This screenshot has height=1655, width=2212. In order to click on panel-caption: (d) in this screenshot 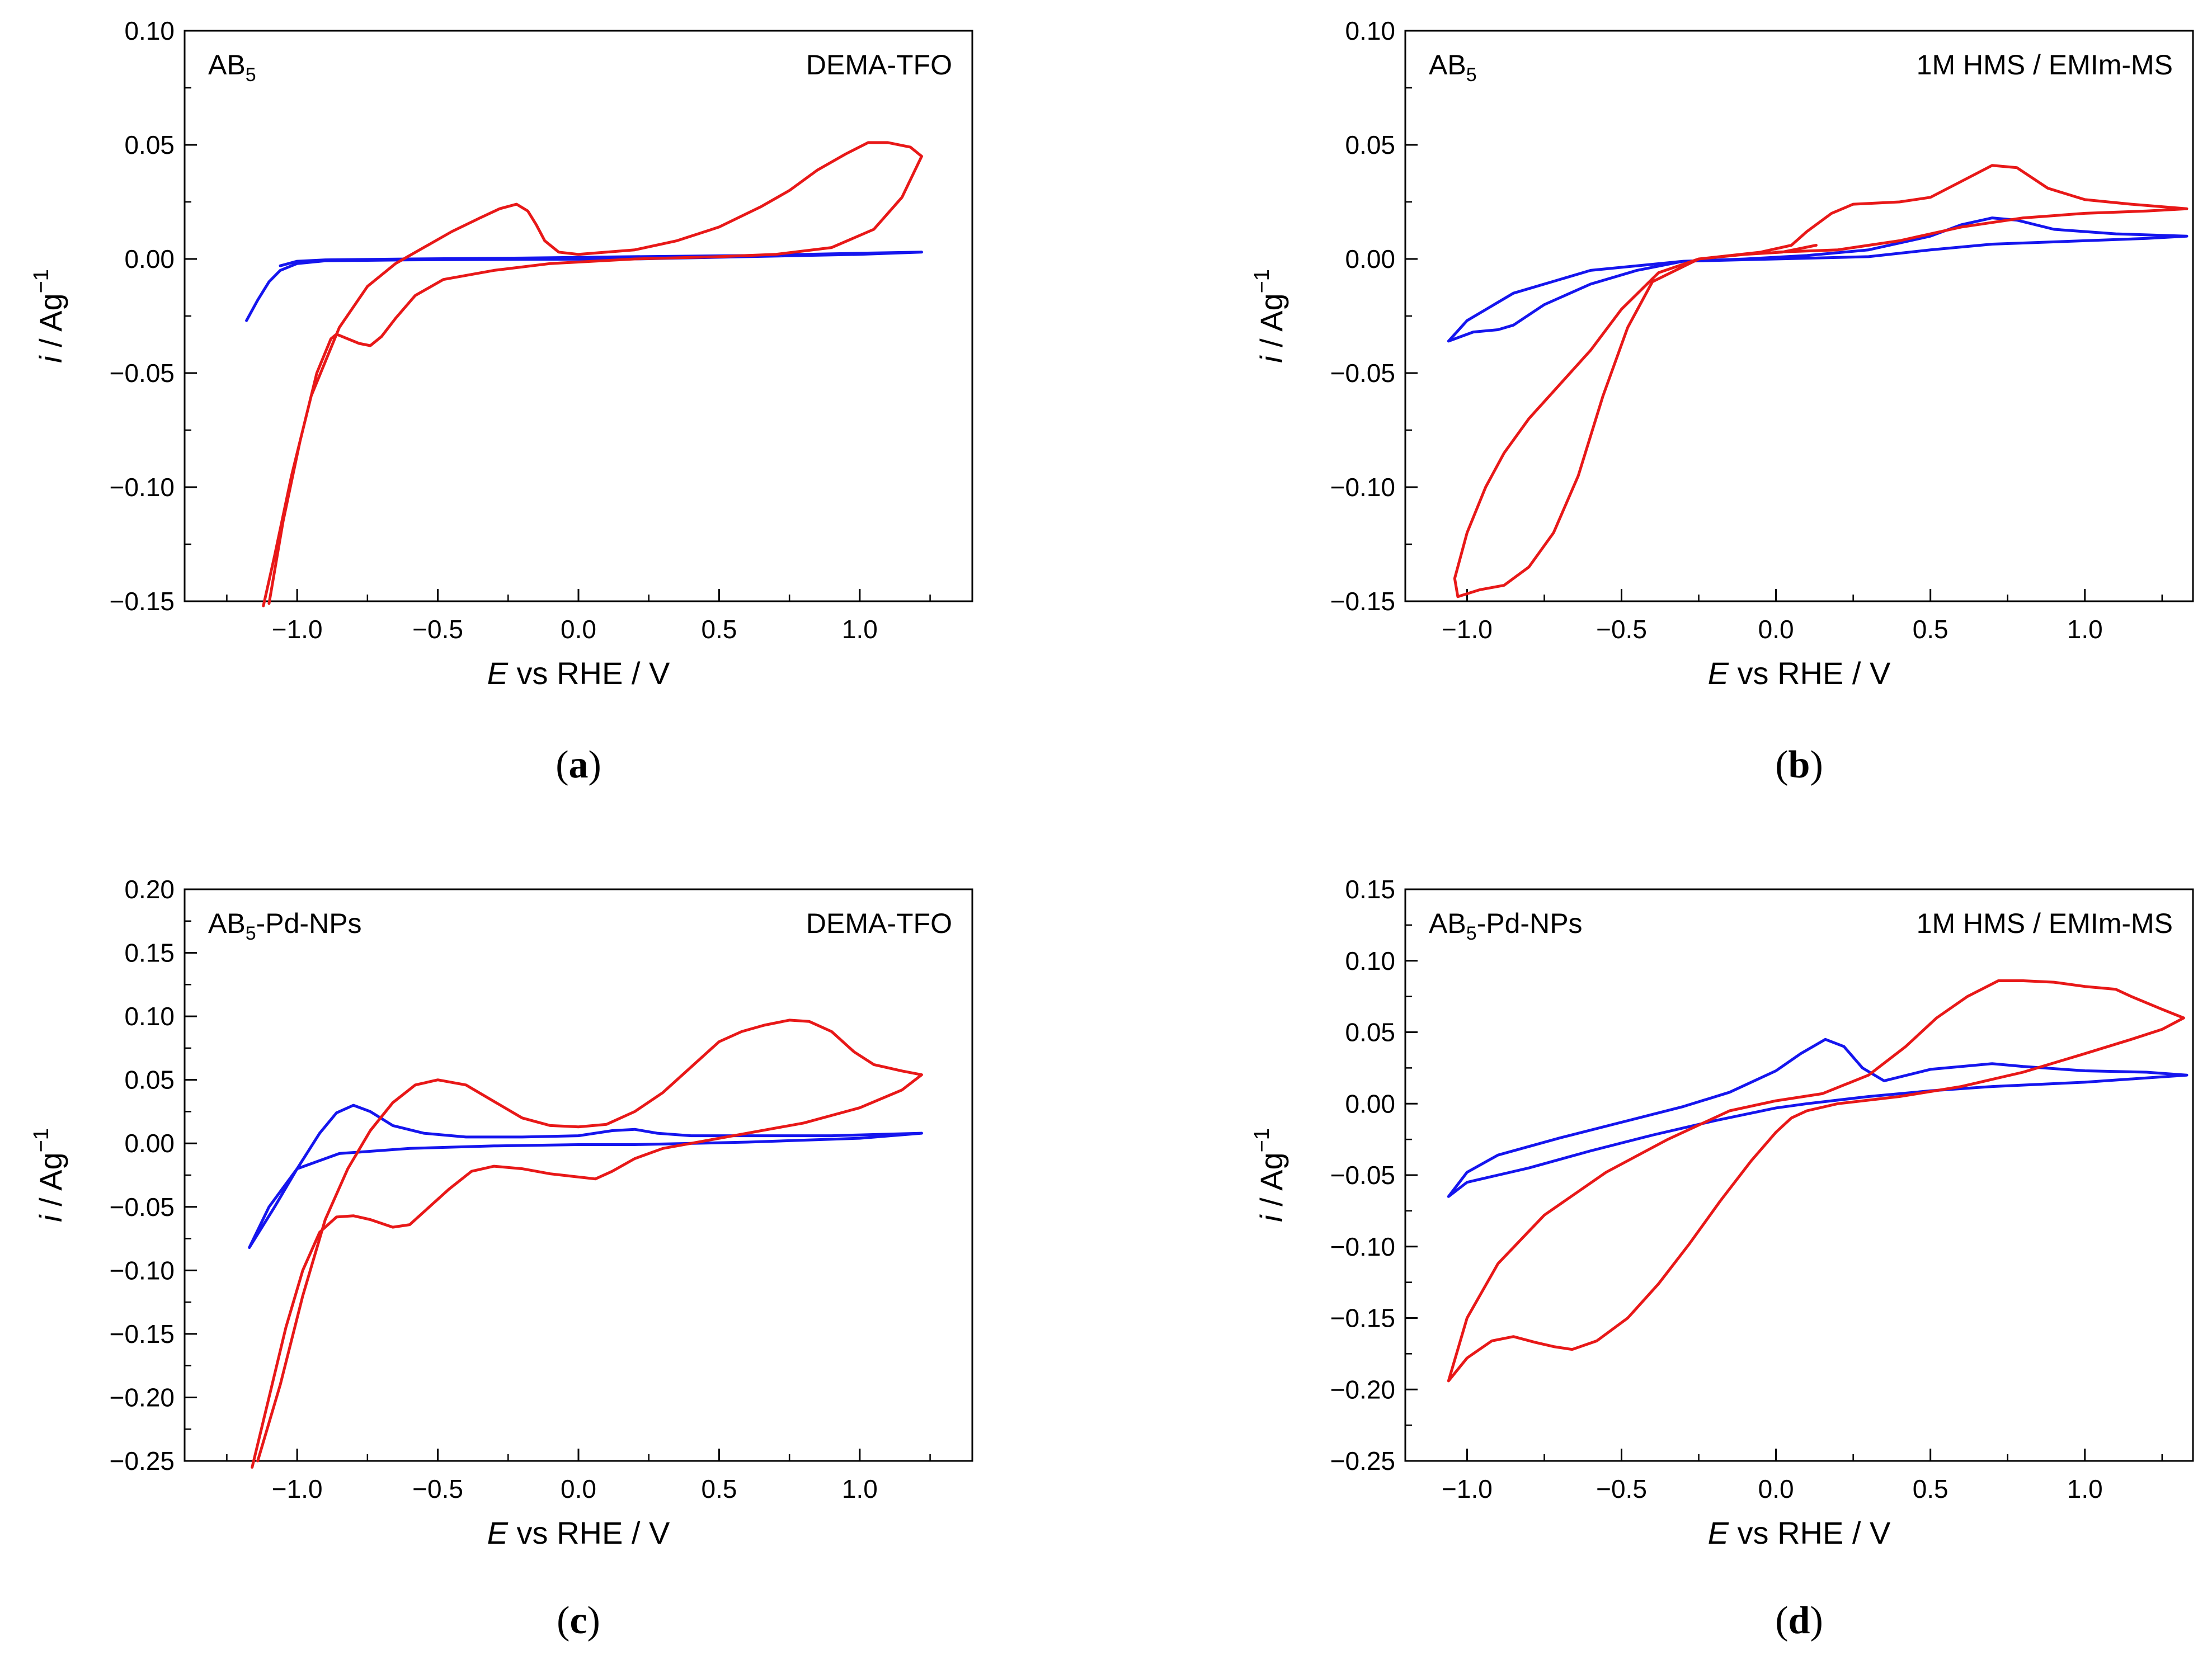, I will do `click(1799, 1620)`.